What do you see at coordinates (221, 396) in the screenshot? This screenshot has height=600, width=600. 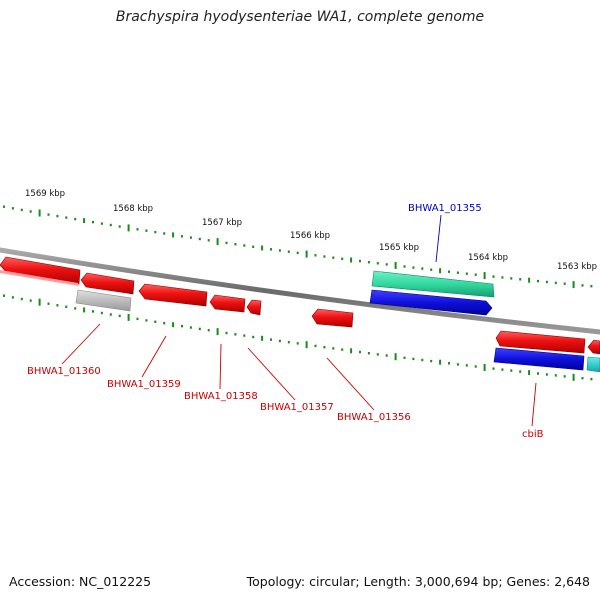 I see `gene-label: BHWA1_01358` at bounding box center [221, 396].